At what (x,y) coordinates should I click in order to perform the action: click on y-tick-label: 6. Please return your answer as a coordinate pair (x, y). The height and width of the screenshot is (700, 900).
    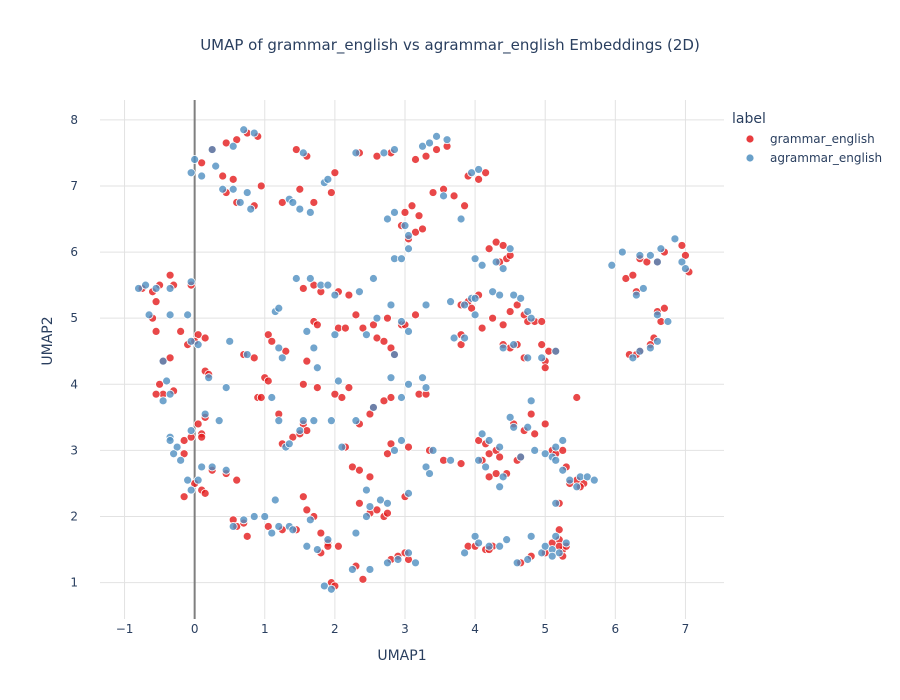
    Looking at the image, I should click on (74, 252).